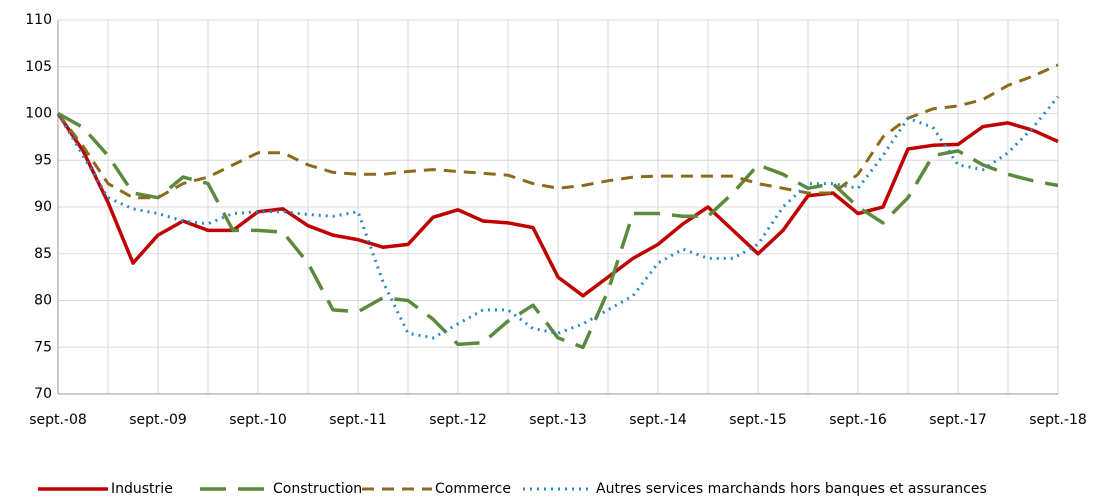 Image resolution: width=1097 pixels, height=501 pixels. What do you see at coordinates (43, 160) in the screenshot?
I see `y-tick-label: 95` at bounding box center [43, 160].